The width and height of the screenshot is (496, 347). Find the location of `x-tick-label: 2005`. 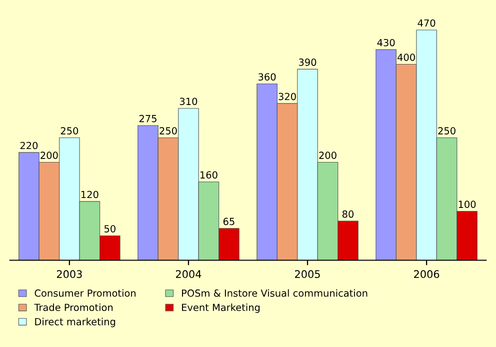

x-tick-label: 2005 is located at coordinates (307, 274).